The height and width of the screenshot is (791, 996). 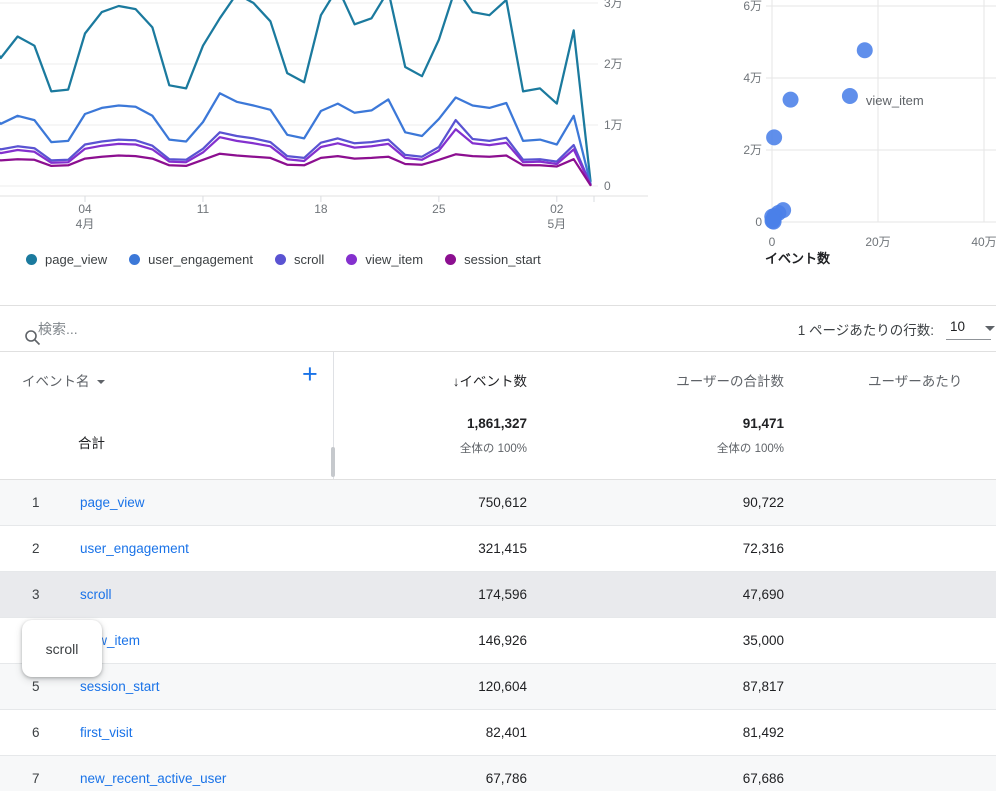 I want to click on total-users-value: 72,316, so click(x=763, y=548).